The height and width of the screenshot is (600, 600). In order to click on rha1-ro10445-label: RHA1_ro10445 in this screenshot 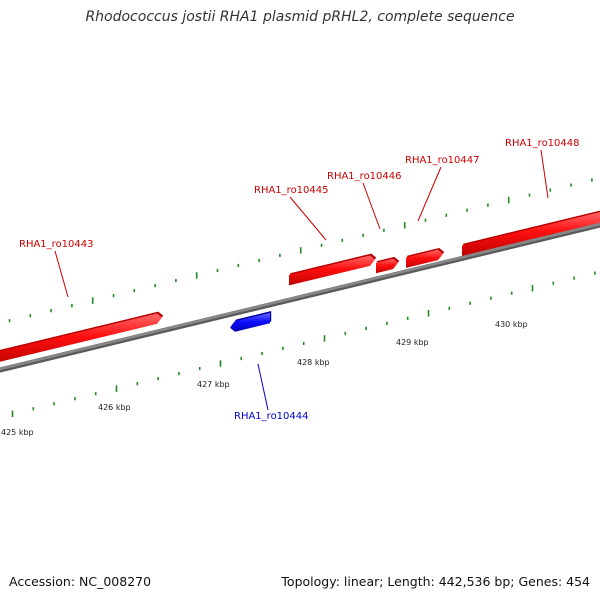, I will do `click(291, 190)`.